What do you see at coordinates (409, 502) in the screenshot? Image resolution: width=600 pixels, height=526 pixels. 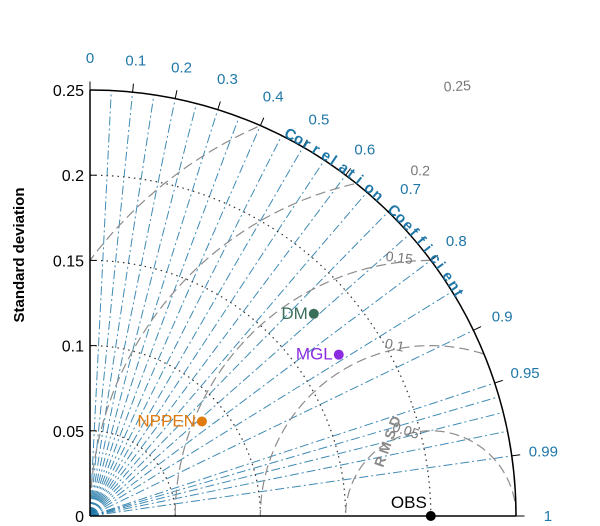 I see `reference-label: OBS` at bounding box center [409, 502].